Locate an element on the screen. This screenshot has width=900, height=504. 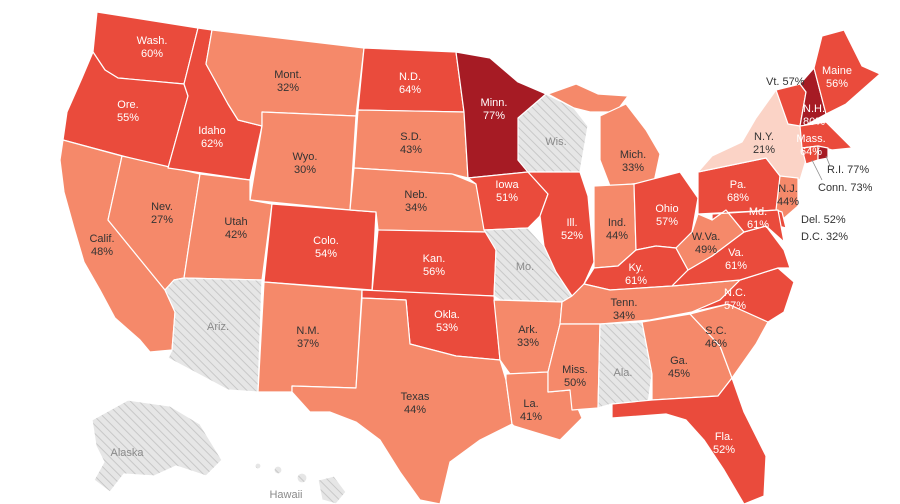
label-ok: Okla. 53% is located at coordinates (447, 321).